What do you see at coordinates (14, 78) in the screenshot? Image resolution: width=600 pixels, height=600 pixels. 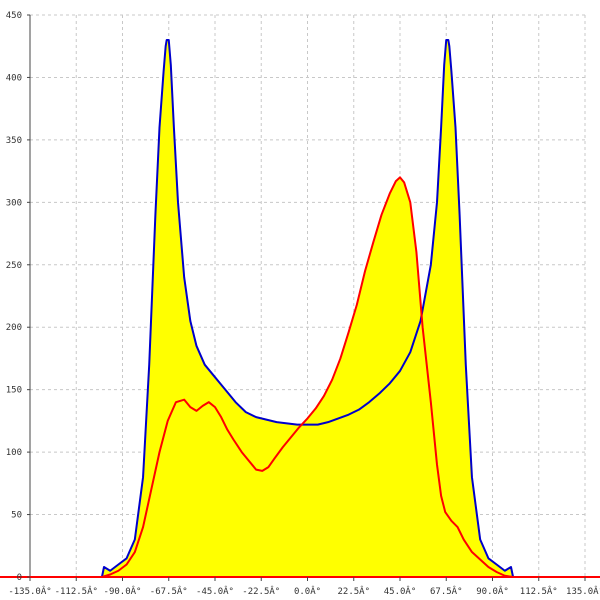 I see `y-tick-label: 400` at bounding box center [14, 78].